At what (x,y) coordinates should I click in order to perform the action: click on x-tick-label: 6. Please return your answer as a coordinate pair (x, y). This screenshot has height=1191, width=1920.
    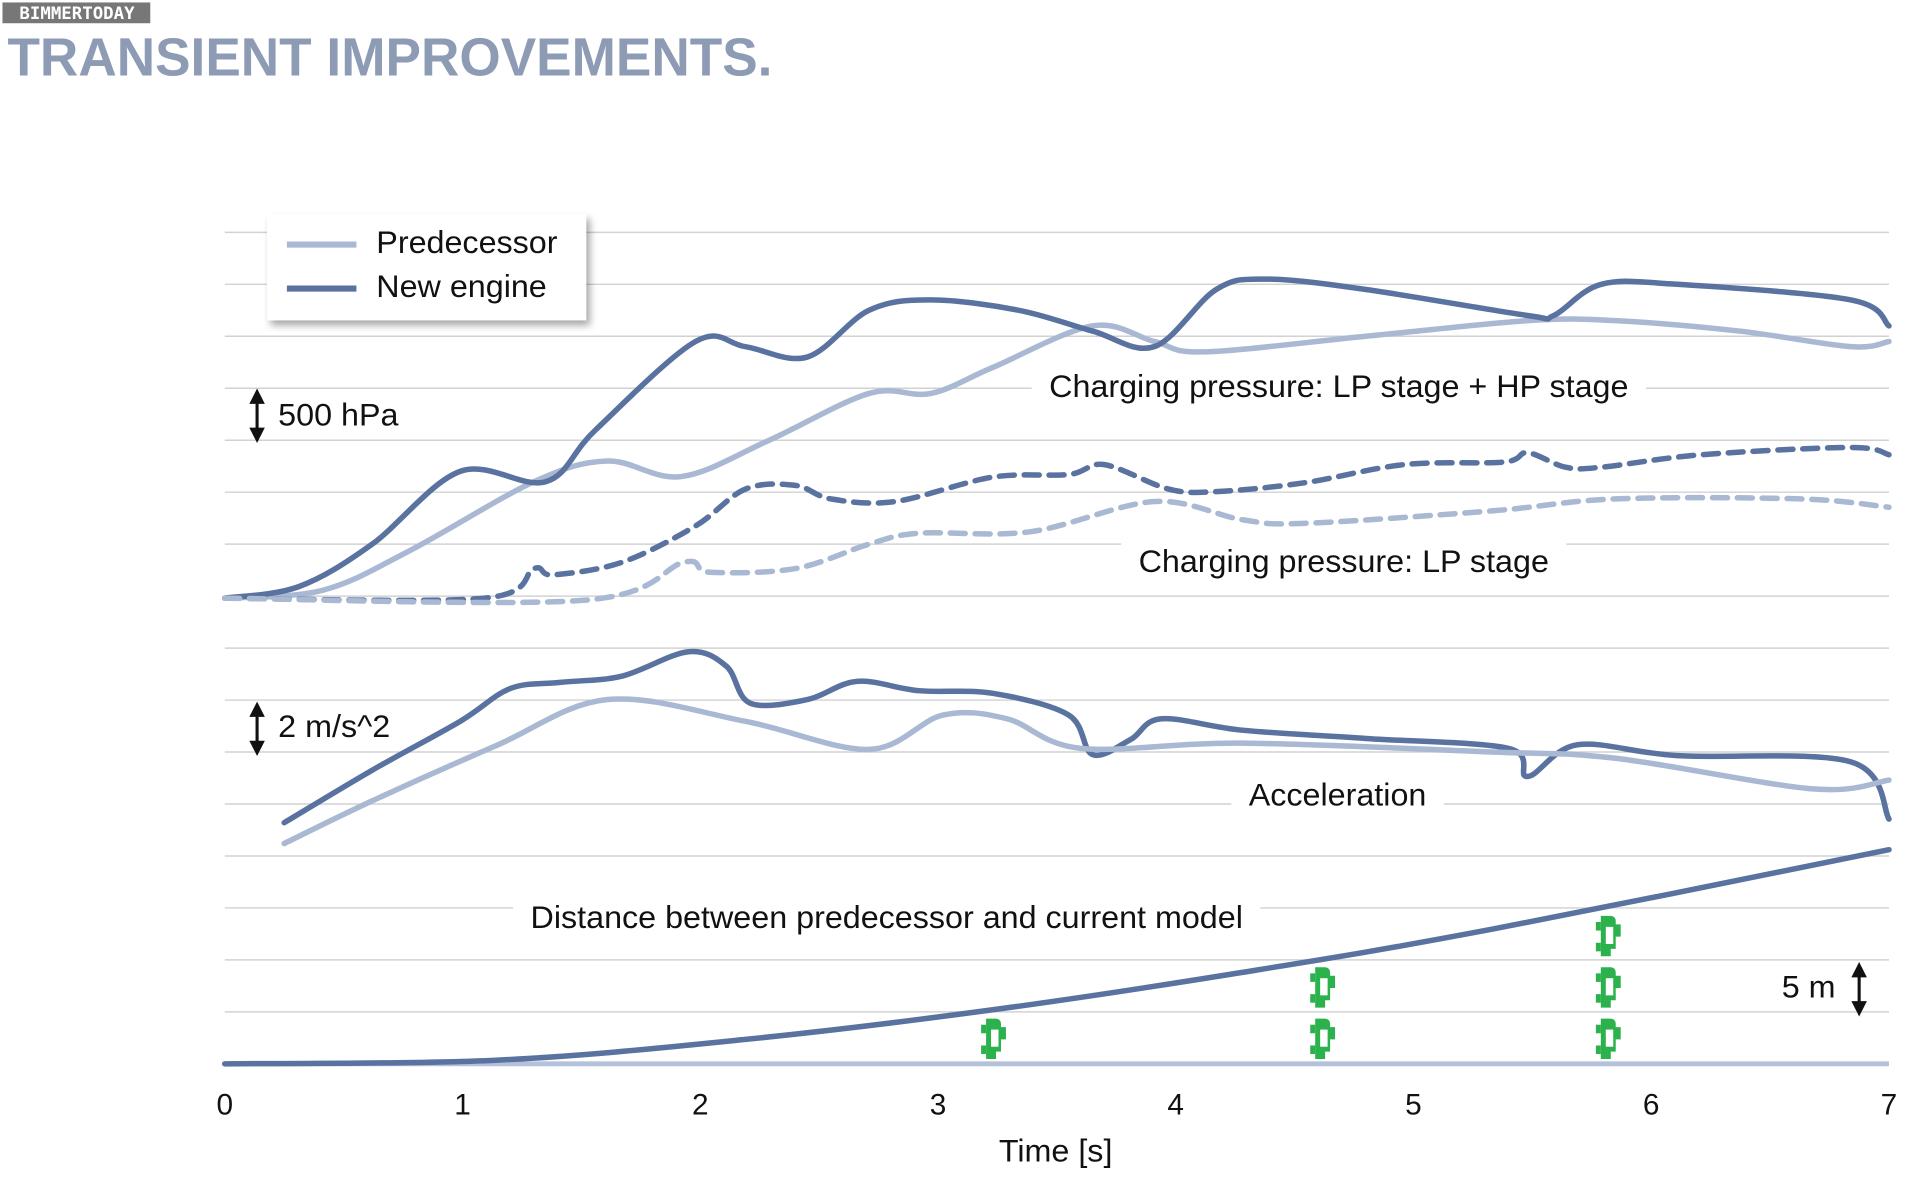
    Looking at the image, I should click on (1651, 1105).